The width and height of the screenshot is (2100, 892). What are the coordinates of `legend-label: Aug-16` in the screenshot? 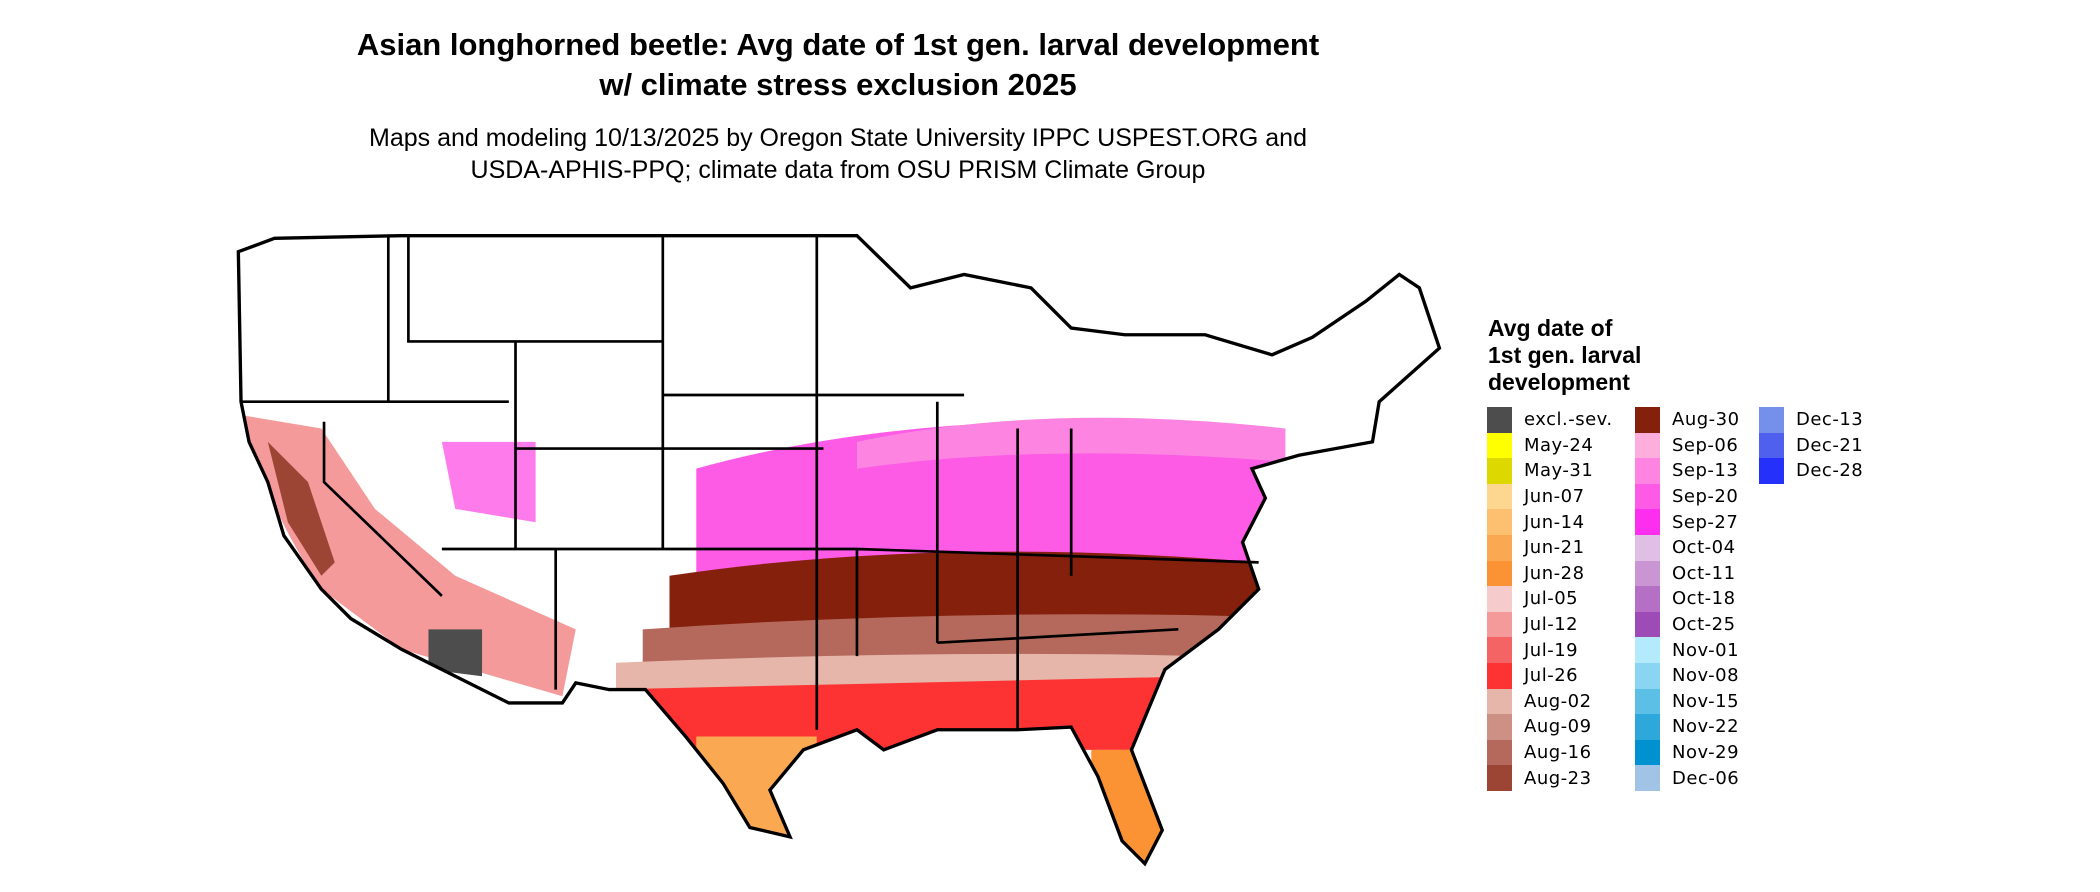 It's located at (1558, 753).